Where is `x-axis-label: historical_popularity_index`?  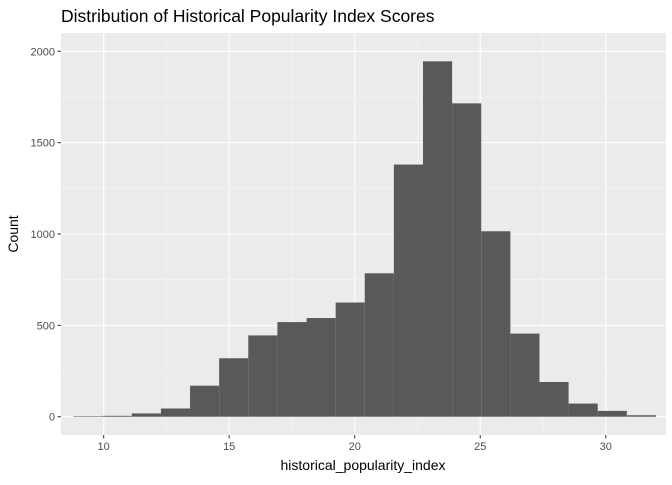
x-axis-label: historical_popularity_index is located at coordinates (363, 465).